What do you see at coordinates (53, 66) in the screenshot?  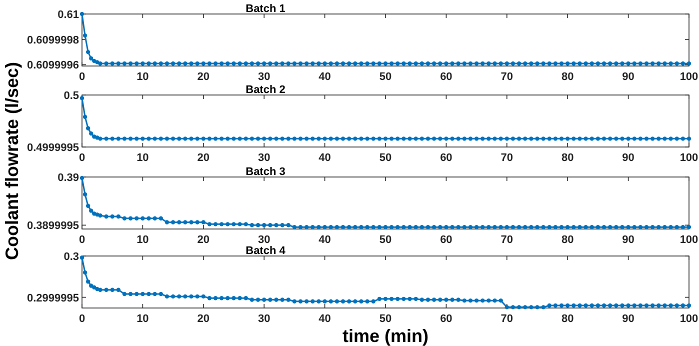 I see `y-tick-label: 0.6099996` at bounding box center [53, 66].